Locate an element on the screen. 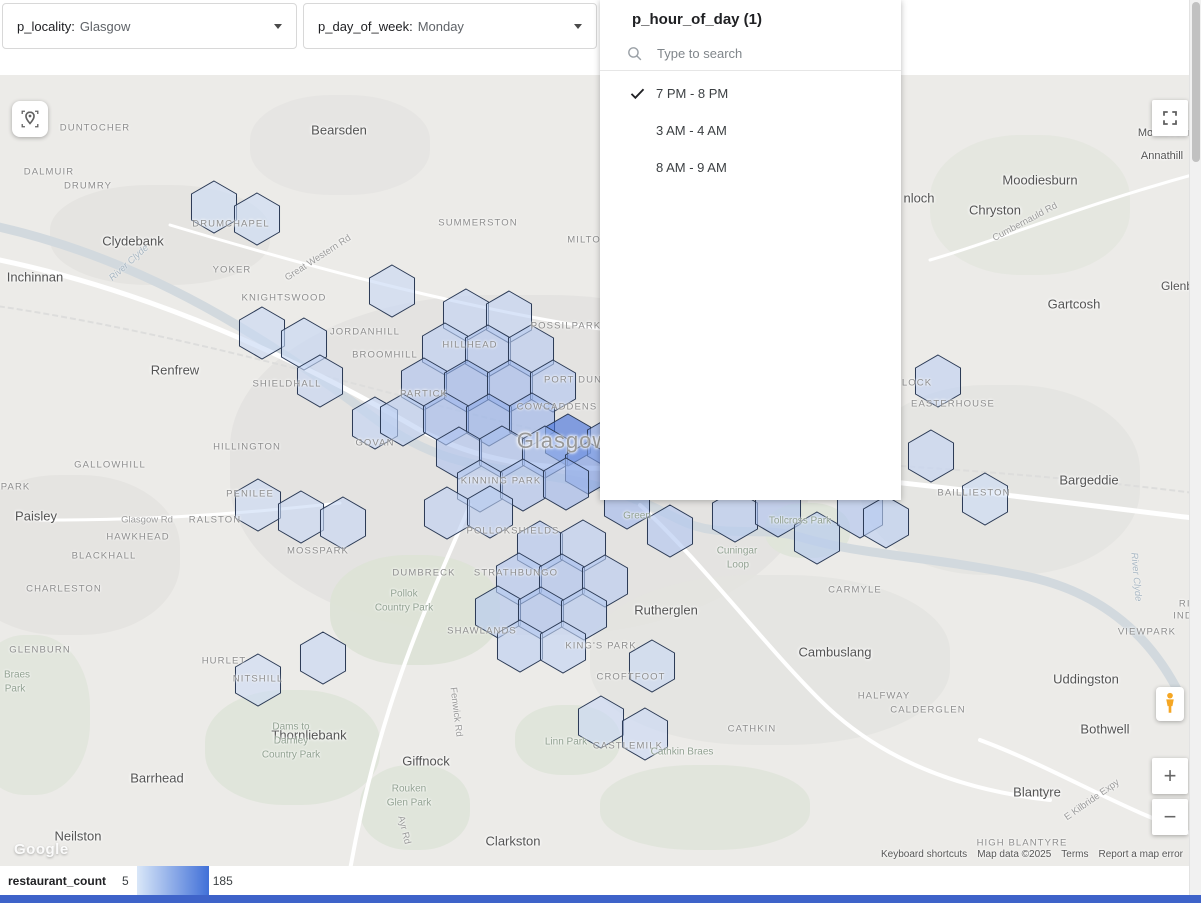 This screenshot has width=1201, height=903. filter-day-name: p_day_of_week: is located at coordinates (365, 26).